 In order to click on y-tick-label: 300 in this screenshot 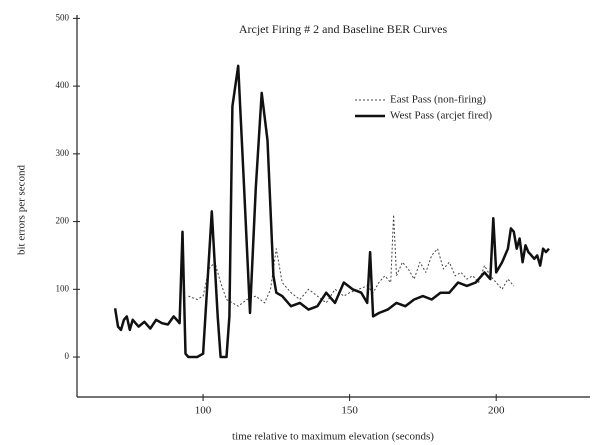, I will do `click(63, 153)`.